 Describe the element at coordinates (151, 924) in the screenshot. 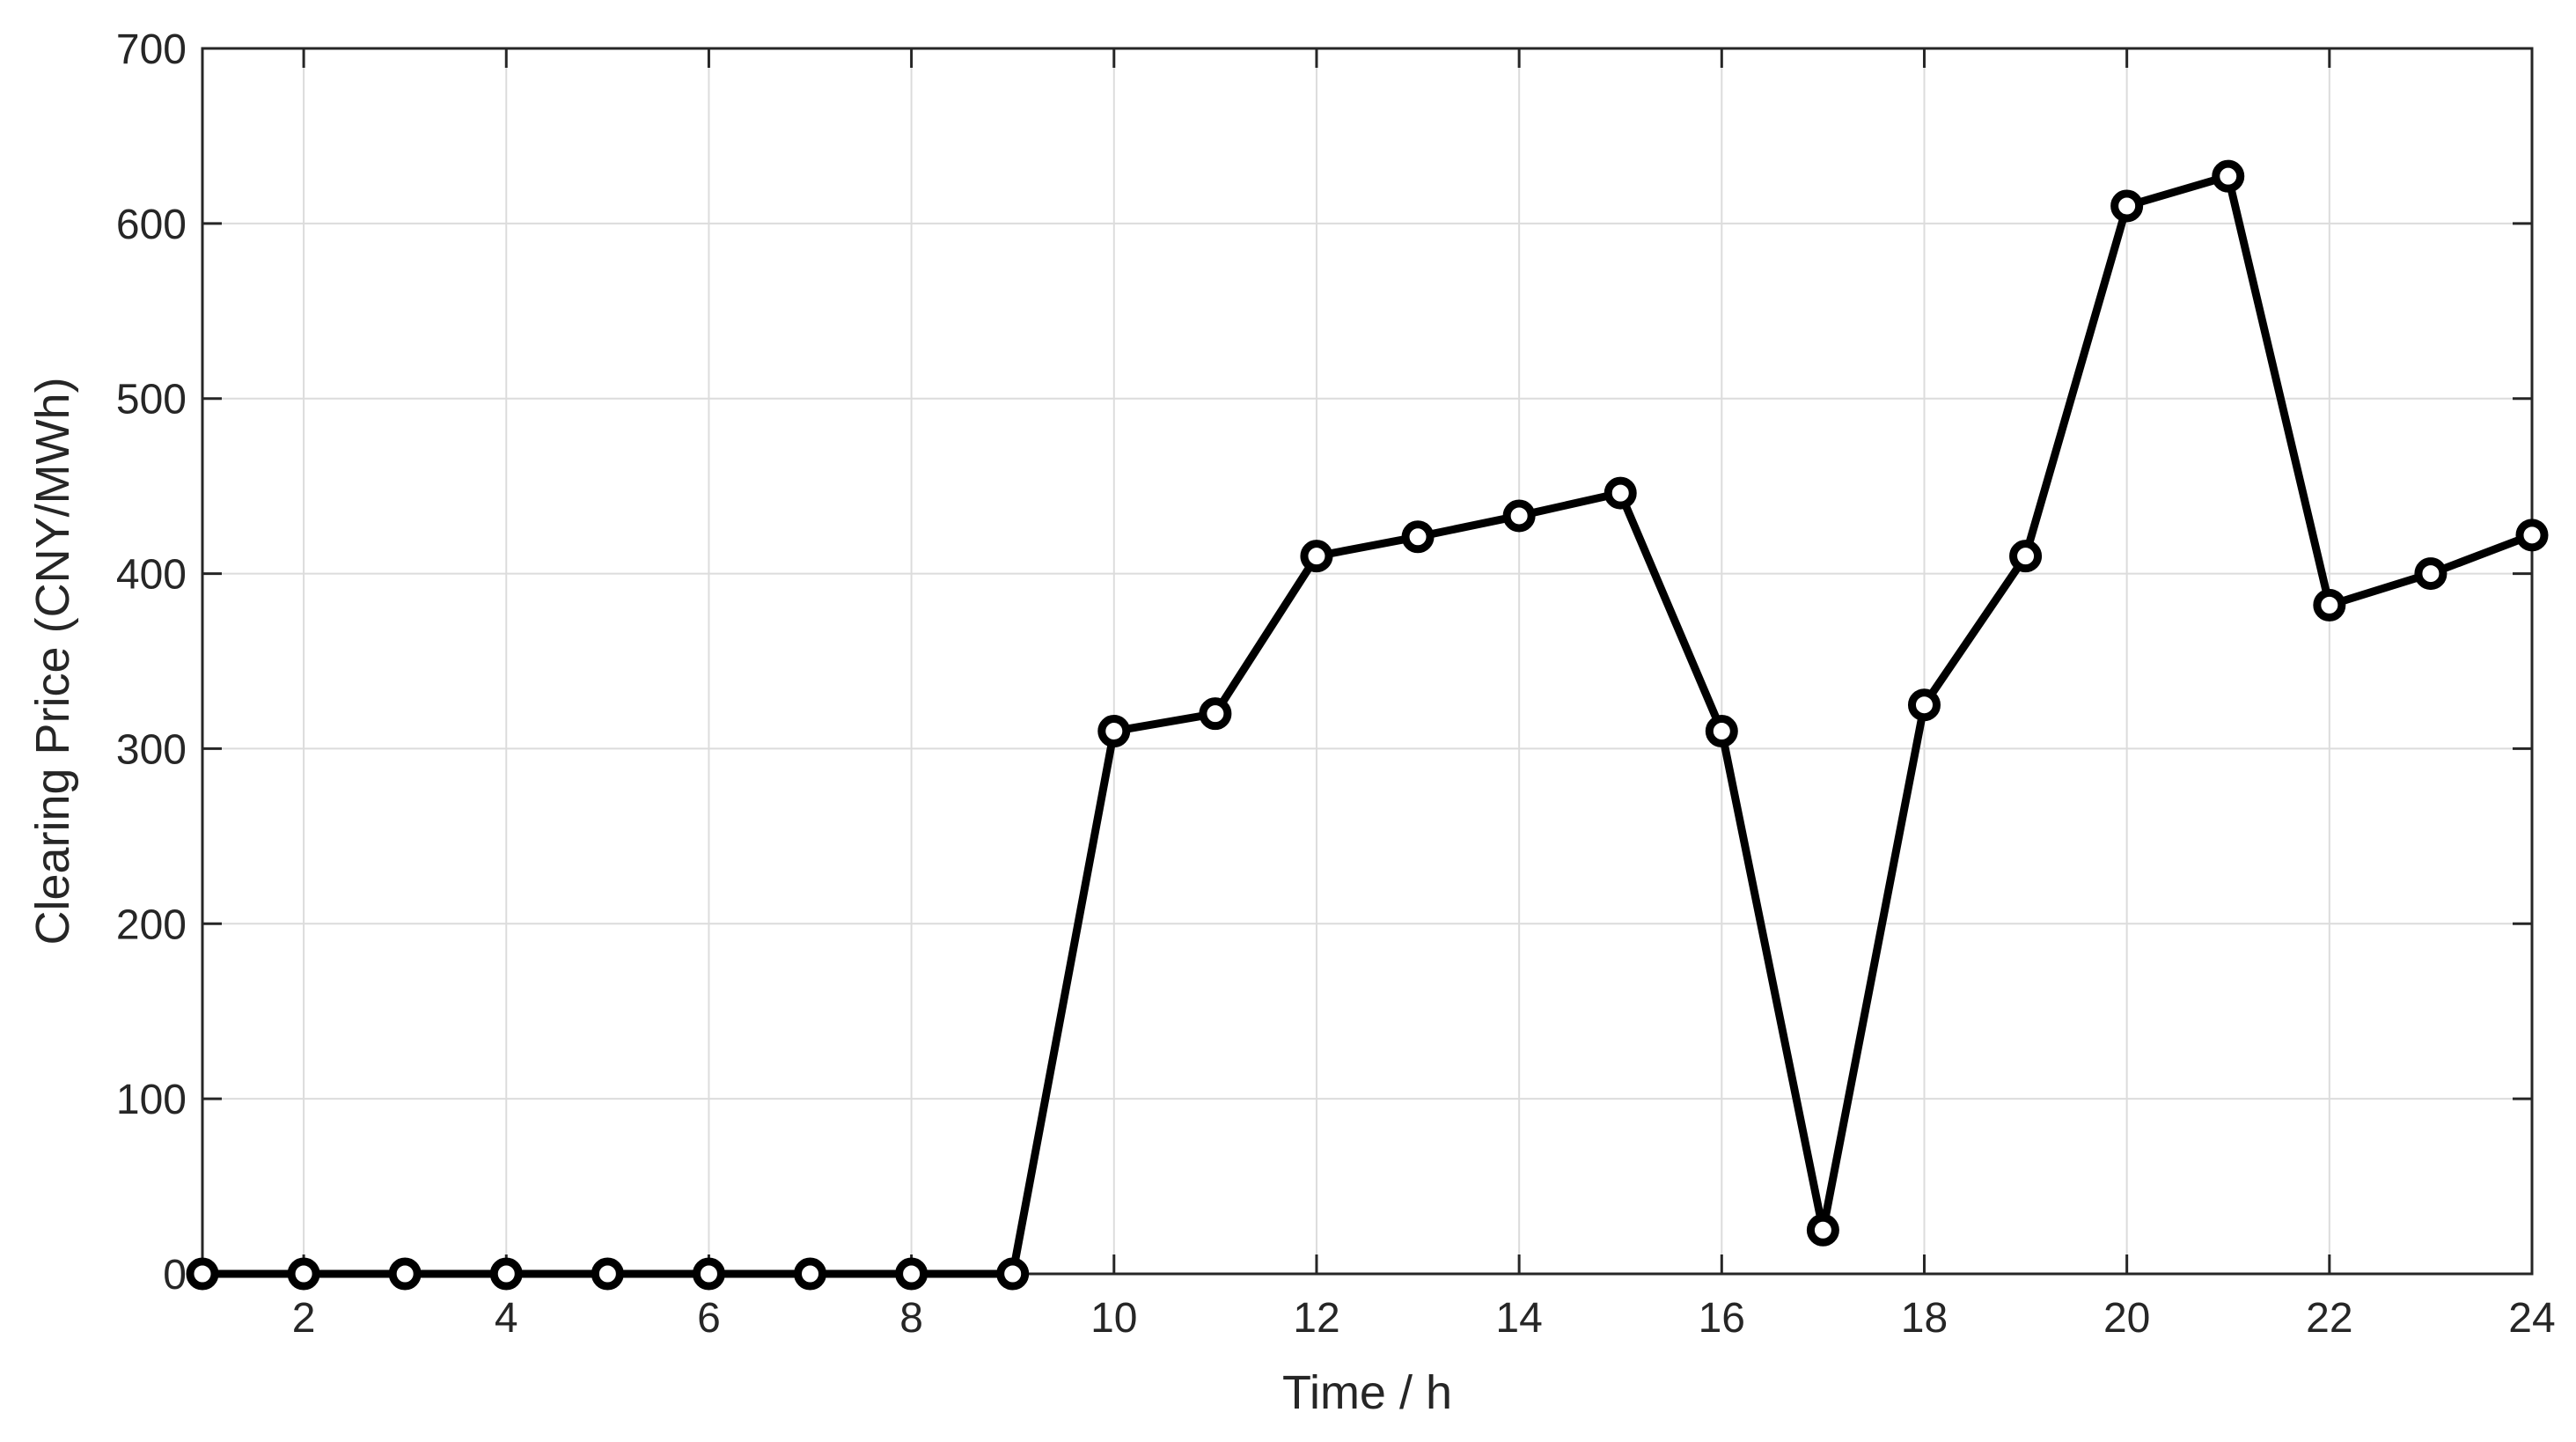

I see `y-tick-label: 200` at that location.